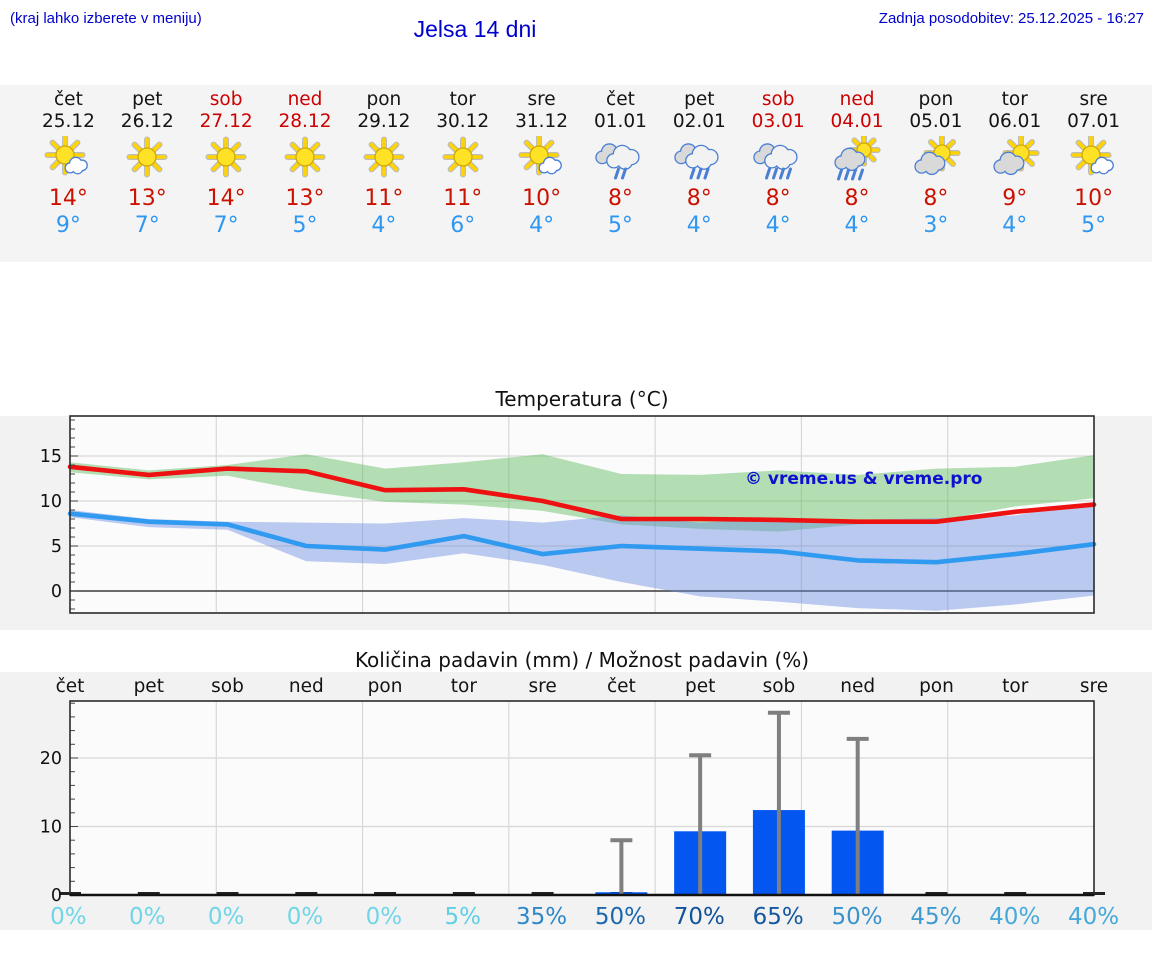 The width and height of the screenshot is (1152, 975). What do you see at coordinates (384, 198) in the screenshot?
I see `max-temp-label: 11°` at bounding box center [384, 198].